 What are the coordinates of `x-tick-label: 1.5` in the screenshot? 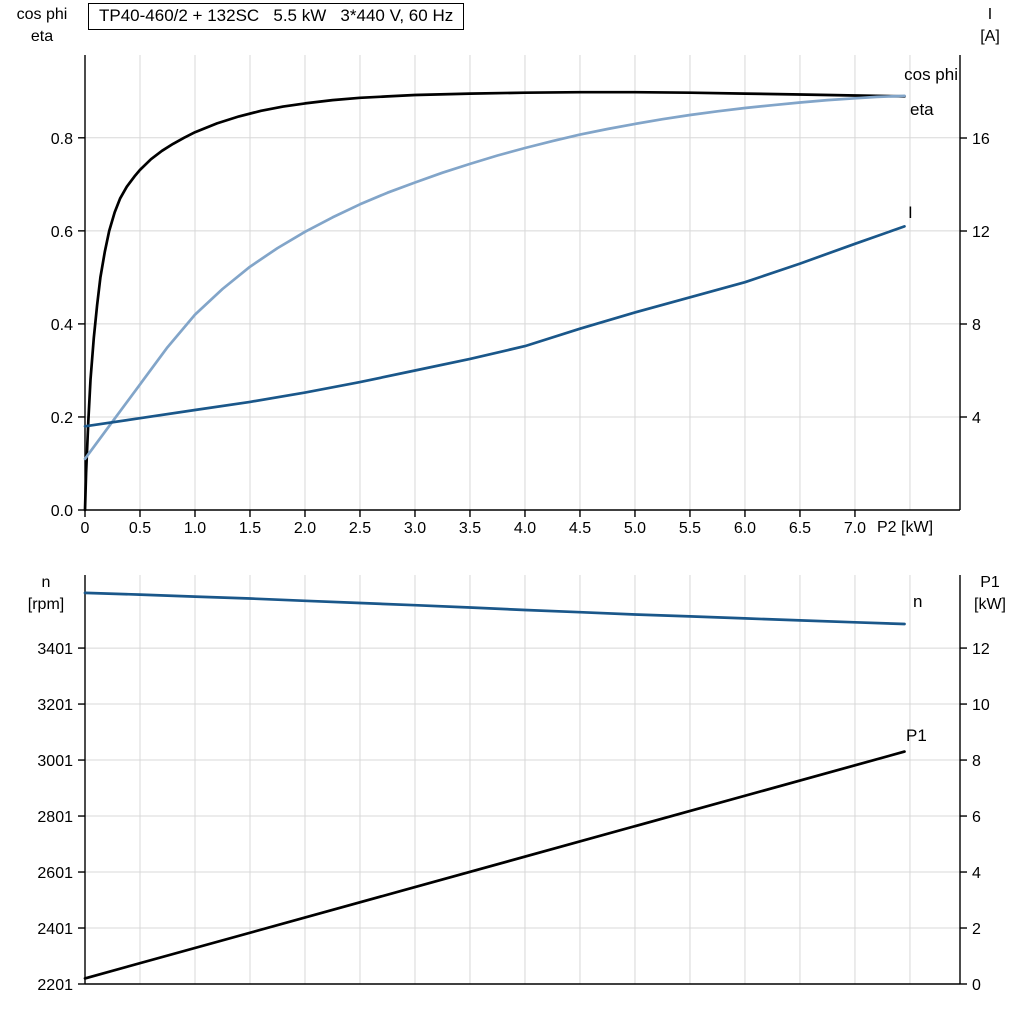 It's located at (250, 528).